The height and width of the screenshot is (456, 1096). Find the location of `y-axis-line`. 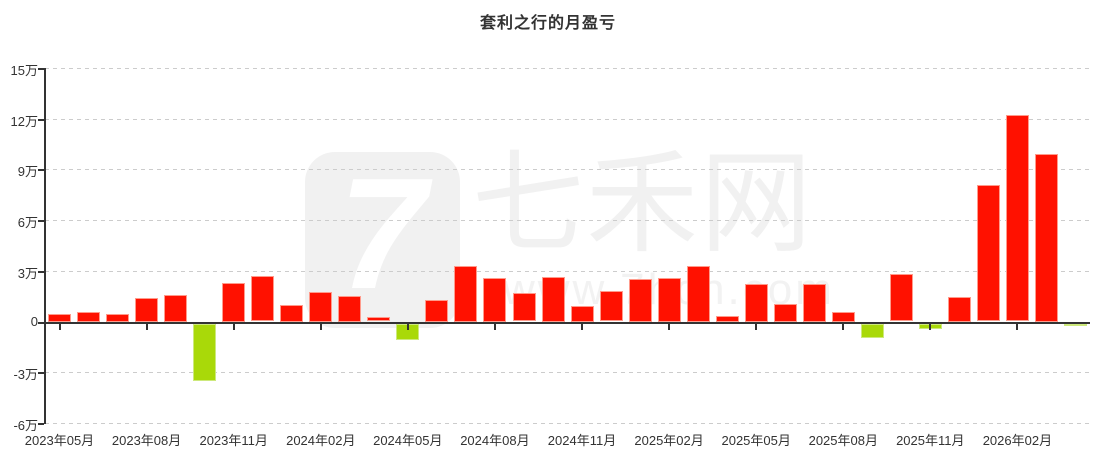

y-axis-line is located at coordinates (45, 246).